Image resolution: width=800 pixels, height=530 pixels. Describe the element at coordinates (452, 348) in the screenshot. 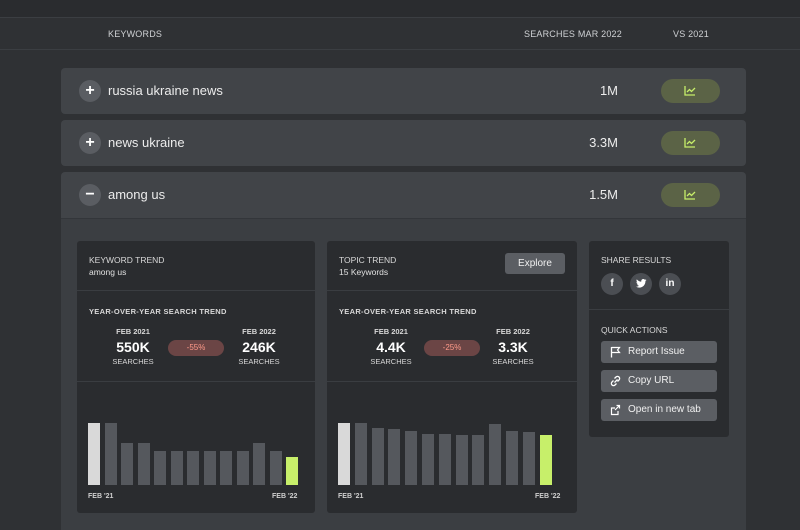

I see `change-badge: -25%` at that location.